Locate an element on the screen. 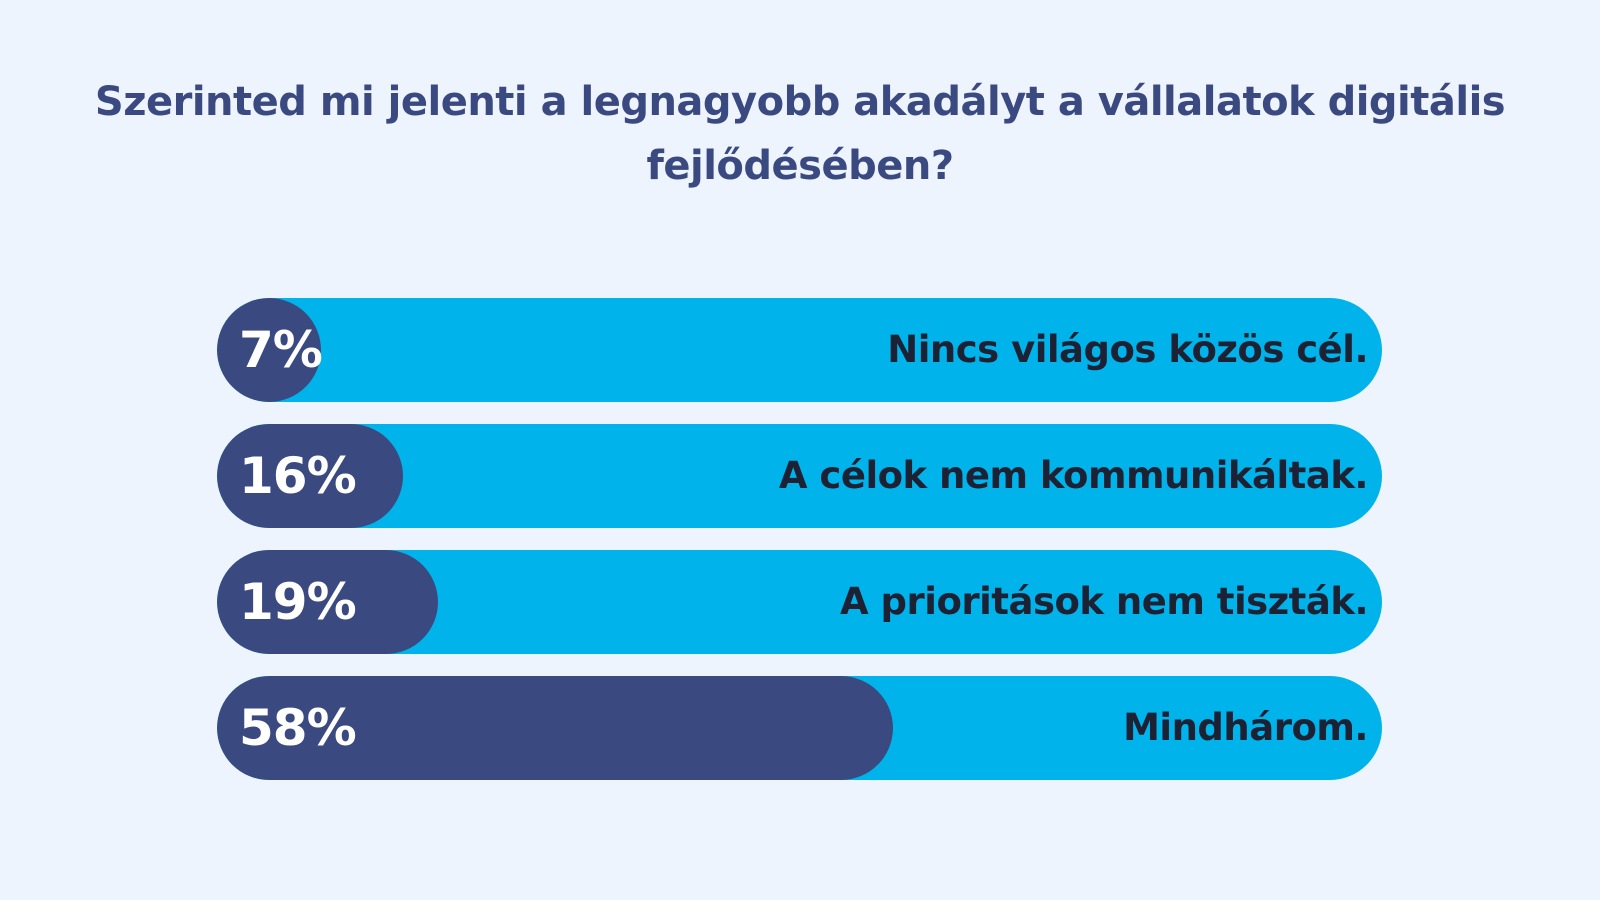 The width and height of the screenshot is (1600, 900). bar-percent-label: 16% is located at coordinates (298, 476).